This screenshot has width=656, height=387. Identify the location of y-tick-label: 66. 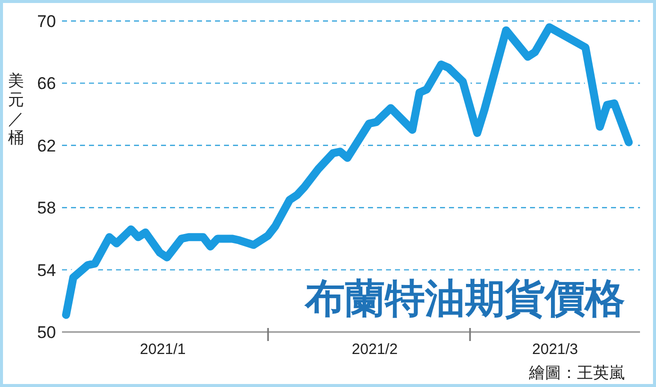
(46, 84).